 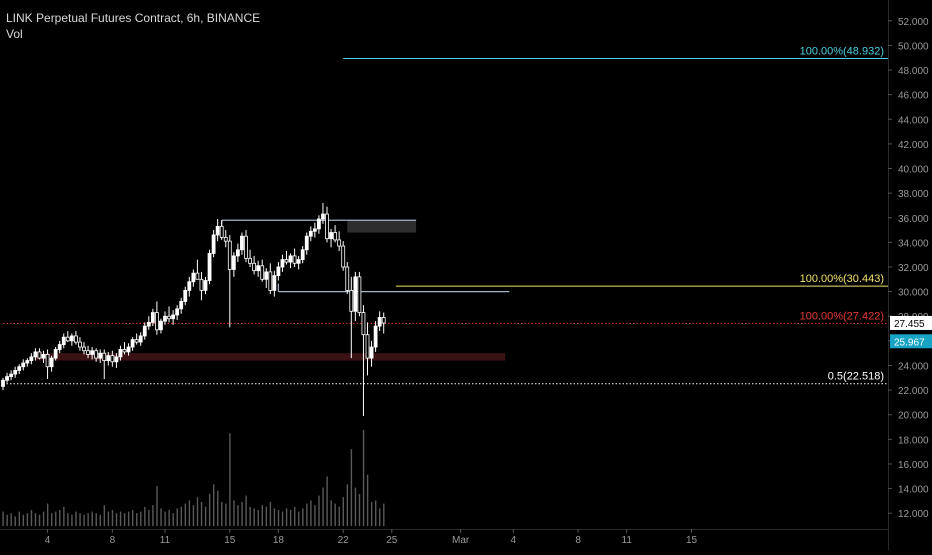 What do you see at coordinates (913, 490) in the screenshot?
I see `price-tick-label: 14.000` at bounding box center [913, 490].